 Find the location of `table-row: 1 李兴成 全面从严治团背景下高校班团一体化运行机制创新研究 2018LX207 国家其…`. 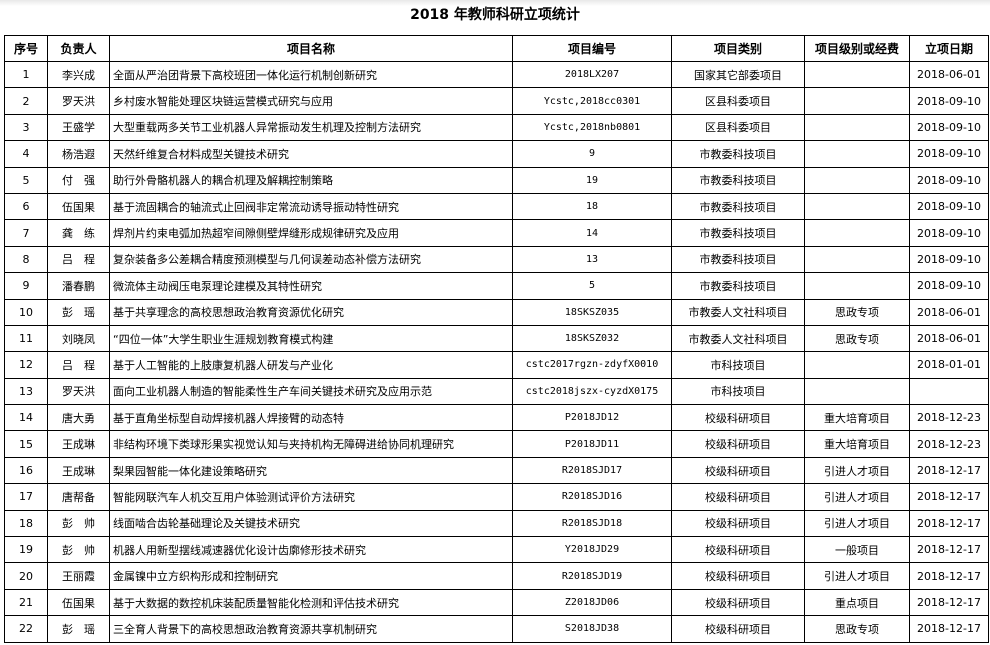

table-row: 1 李兴成 全面从严治团背景下高校班团一体化运行机制创新研究 2018LX207 国家其… is located at coordinates (496, 74).